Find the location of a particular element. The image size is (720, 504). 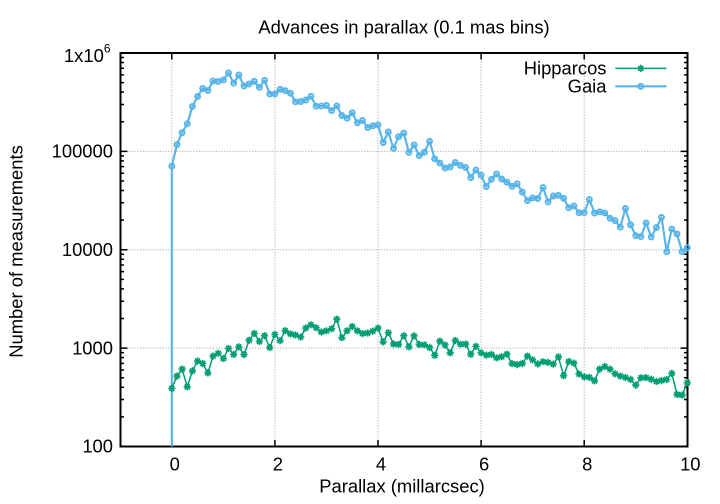

svg-text: Parallax (millarcsec) is located at coordinates (402, 486).